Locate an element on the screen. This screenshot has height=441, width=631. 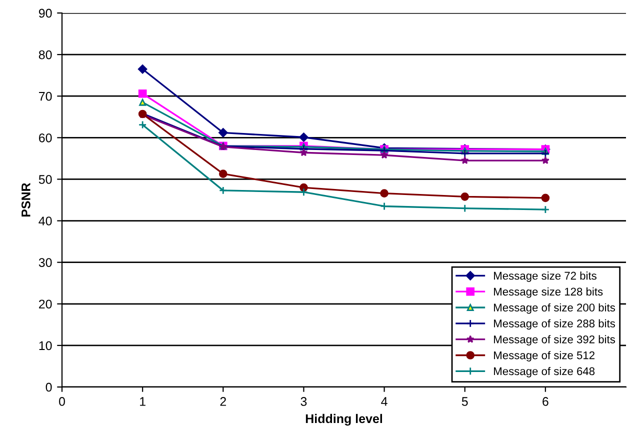
x-tick-label: 1 is located at coordinates (143, 401).